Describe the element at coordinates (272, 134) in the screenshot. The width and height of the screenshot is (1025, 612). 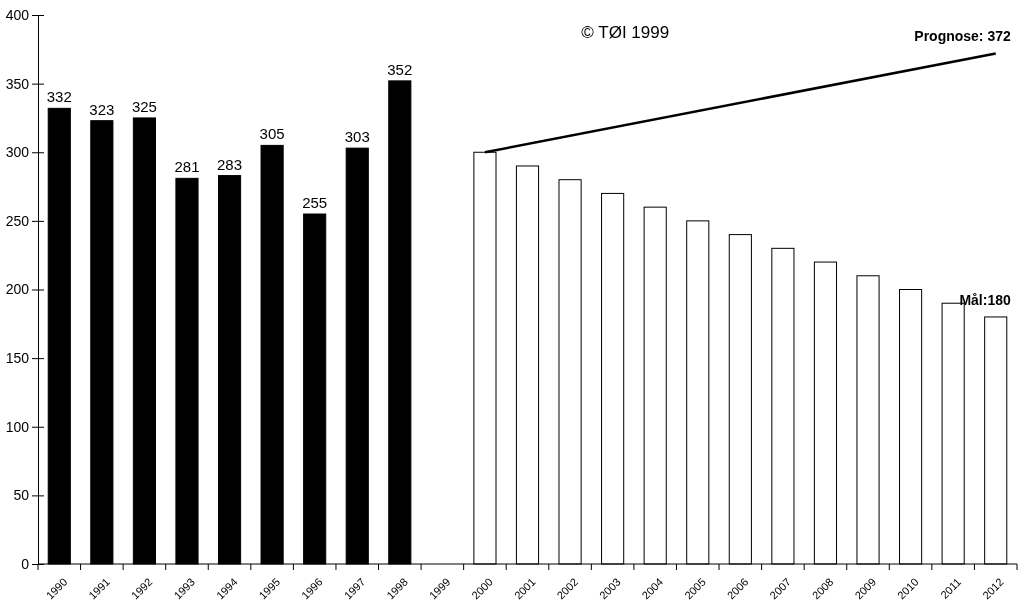
I see `data-label: 305` at that location.